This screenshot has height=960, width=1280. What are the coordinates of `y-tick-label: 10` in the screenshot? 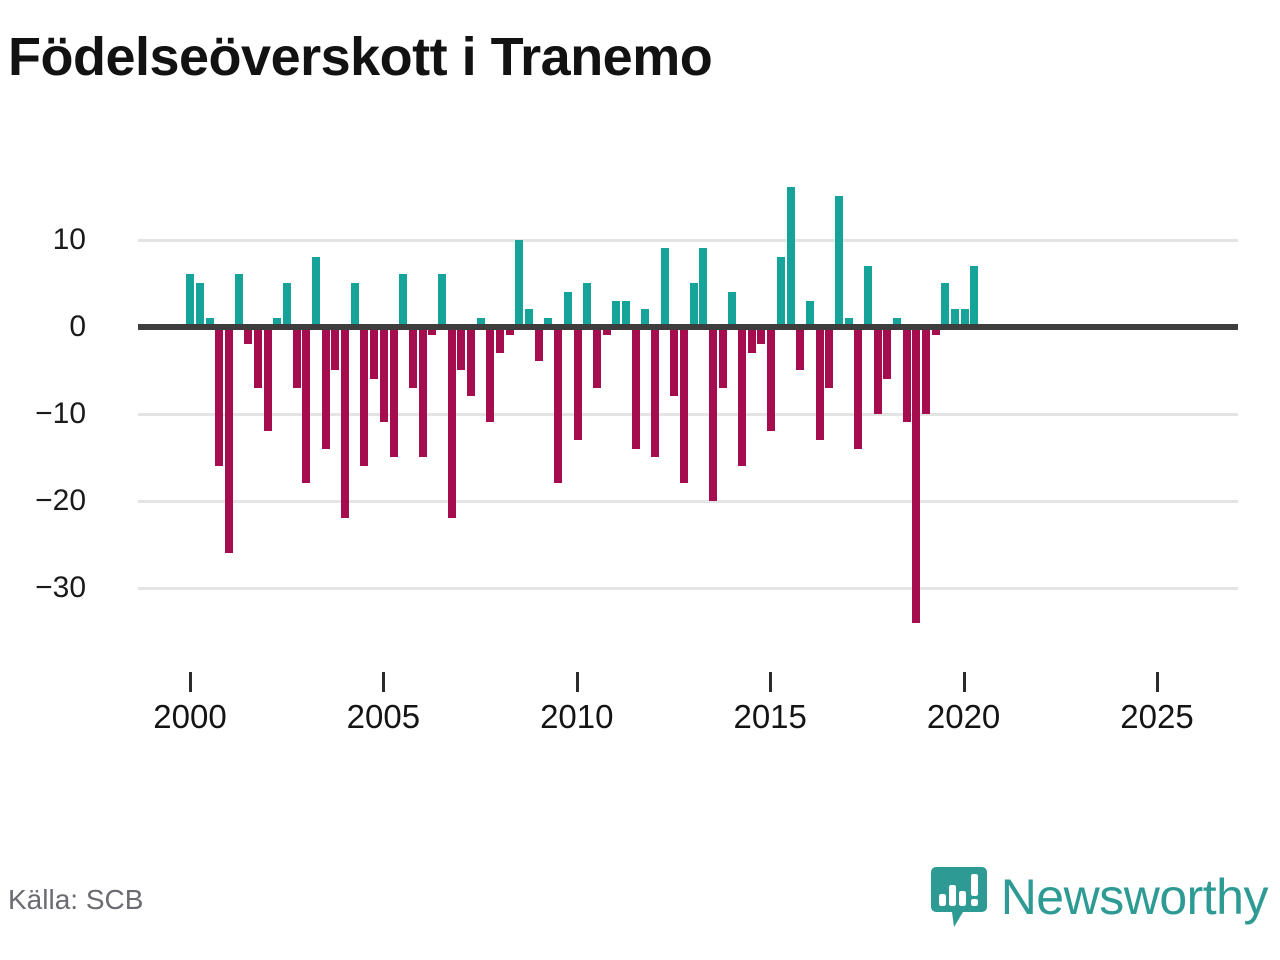 It's located at (69, 239).